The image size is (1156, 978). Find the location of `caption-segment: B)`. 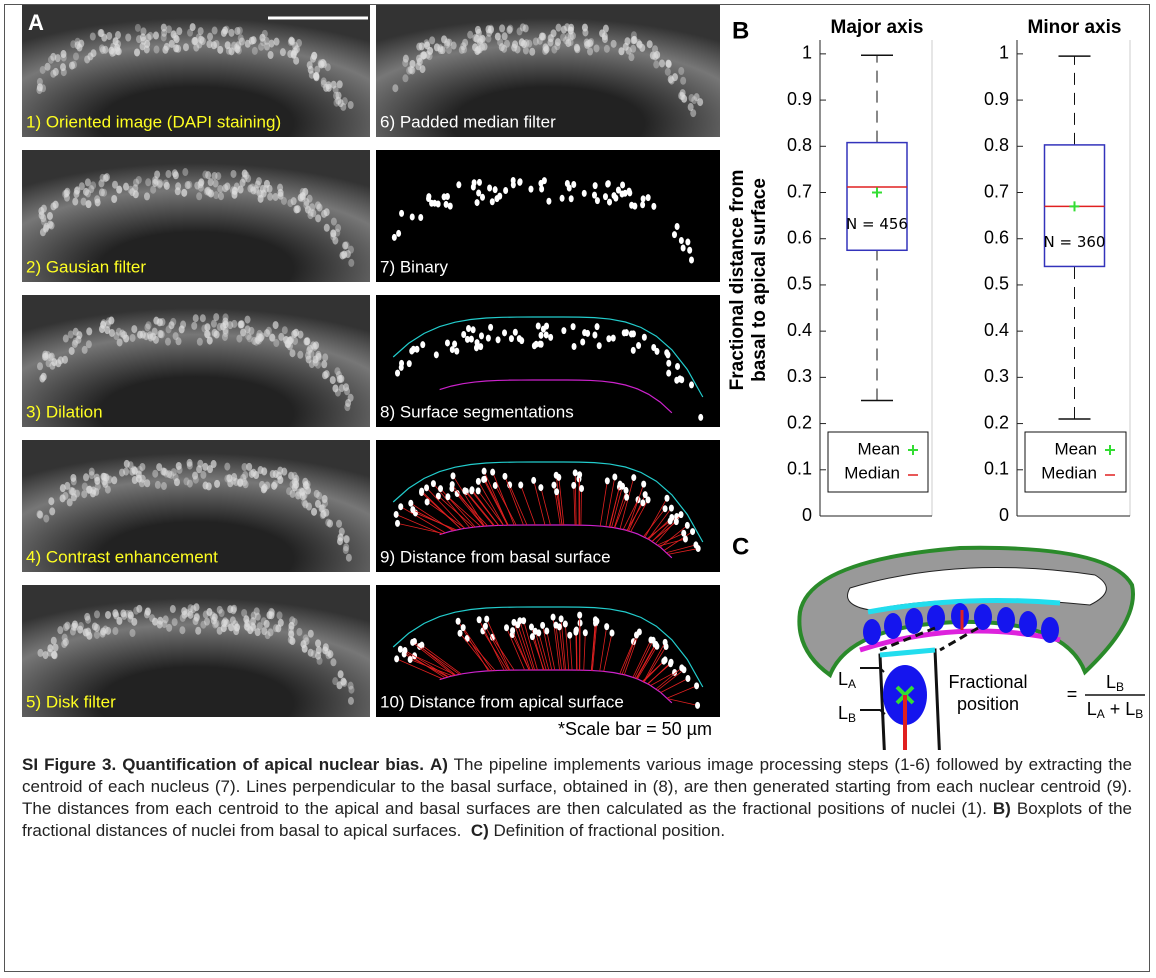

caption-segment: B) is located at coordinates (1001, 808).